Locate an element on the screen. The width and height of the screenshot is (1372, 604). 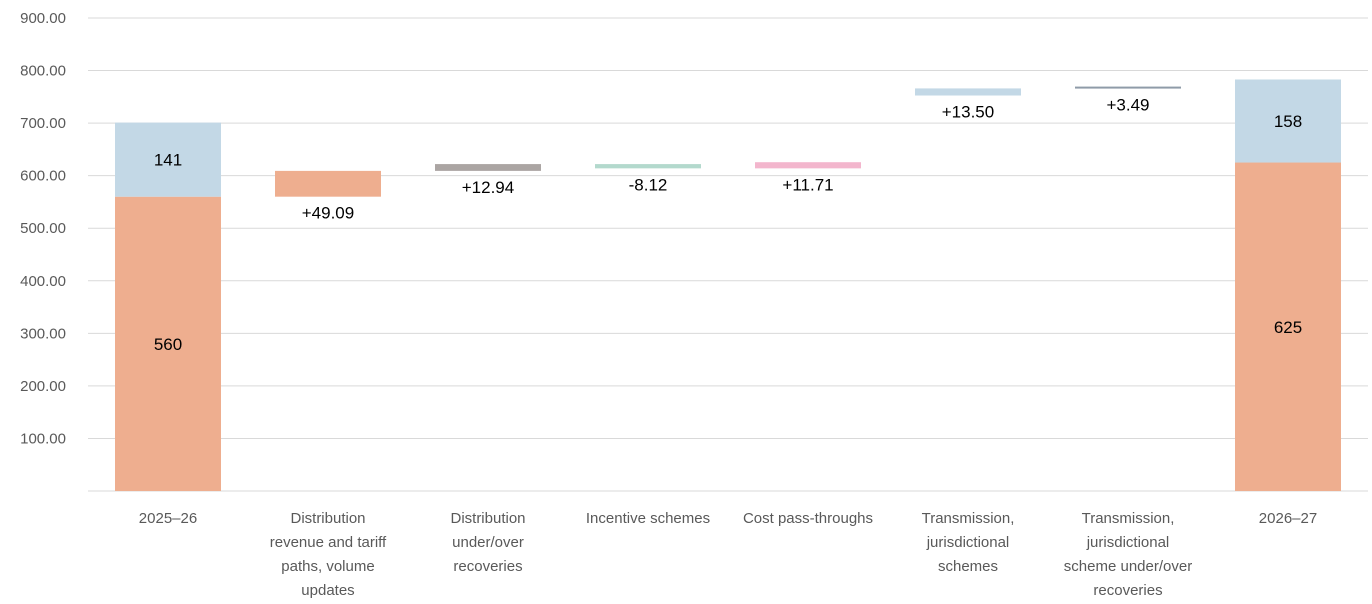
data-label: 141 is located at coordinates (168, 160).